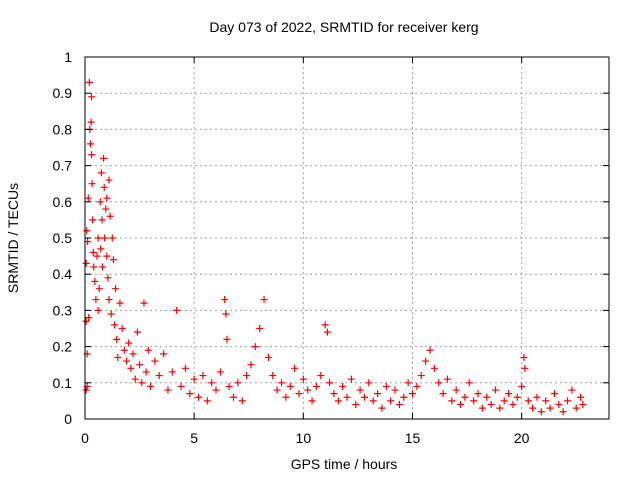 This screenshot has width=640, height=480. I want to click on y-tick-label: 0.7, so click(63, 166).